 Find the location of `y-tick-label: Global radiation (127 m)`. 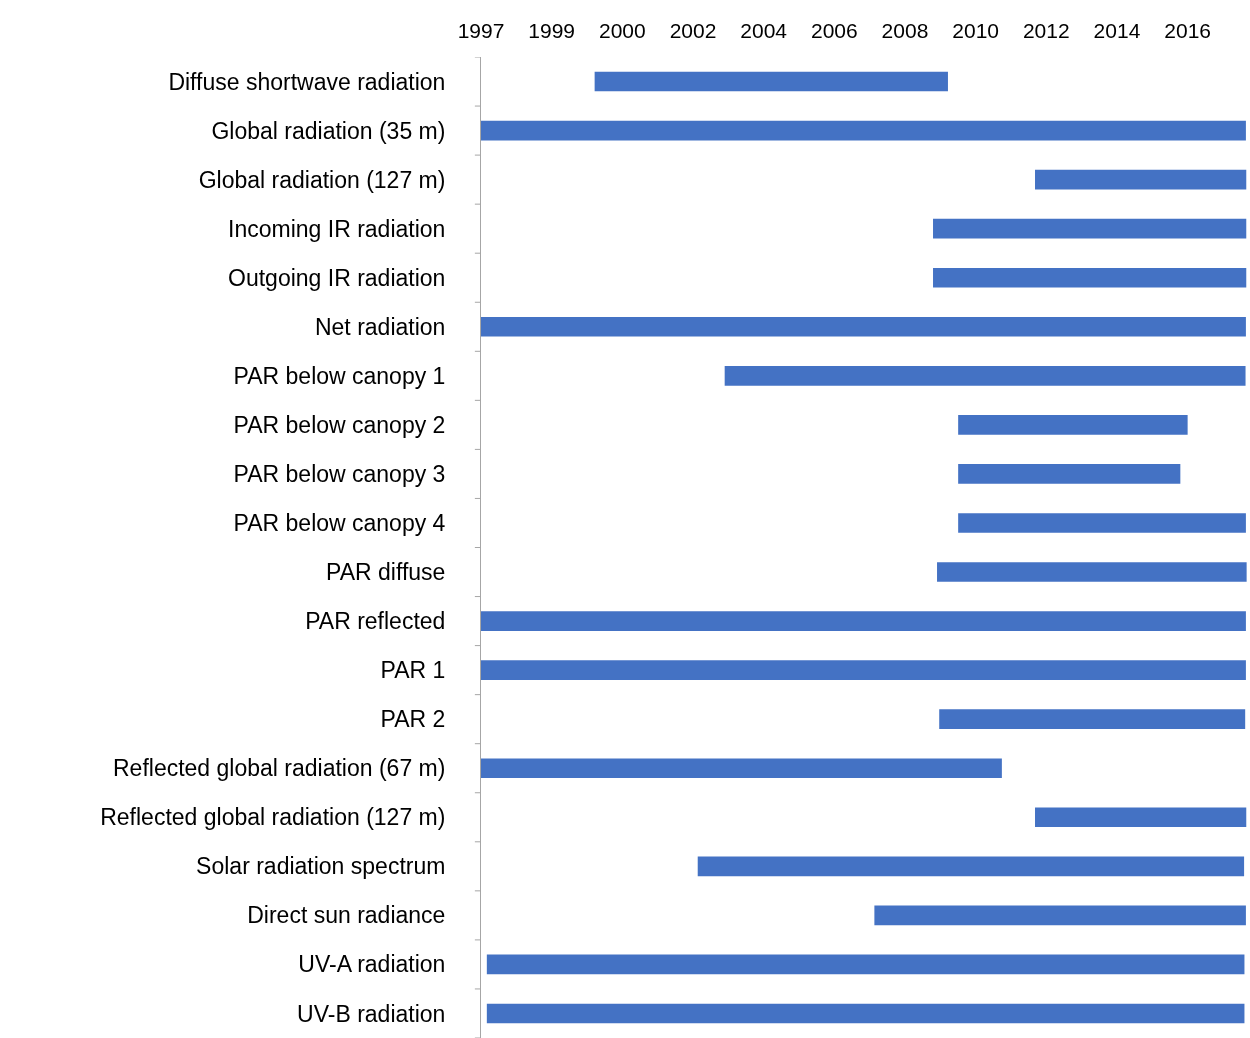

y-tick-label: Global radiation (127 m) is located at coordinates (322, 179).